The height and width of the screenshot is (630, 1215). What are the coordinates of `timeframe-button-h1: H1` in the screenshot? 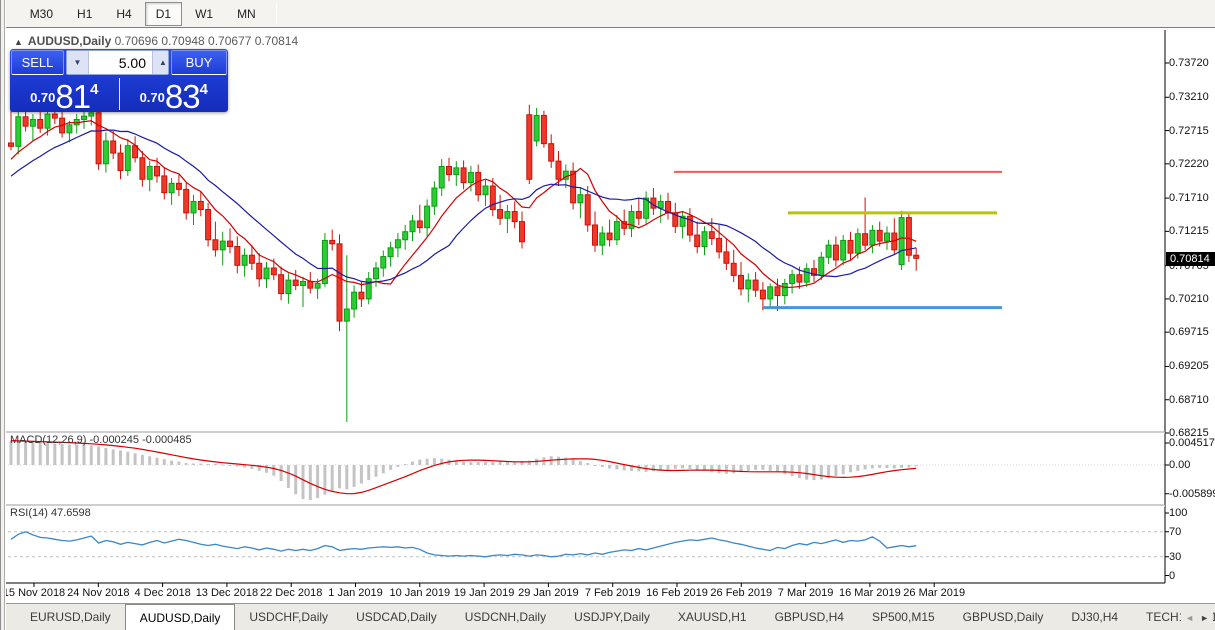 It's located at (84, 14).